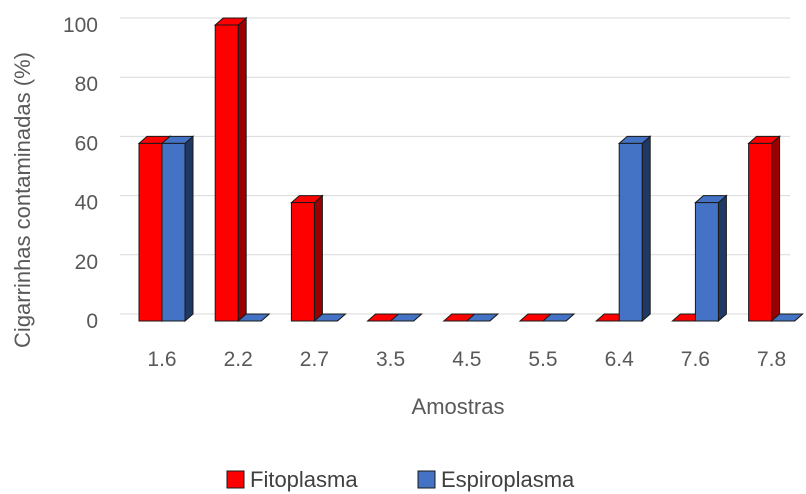 The height and width of the screenshot is (494, 806). What do you see at coordinates (314, 359) in the screenshot?
I see `x-tick-label: 2.7` at bounding box center [314, 359].